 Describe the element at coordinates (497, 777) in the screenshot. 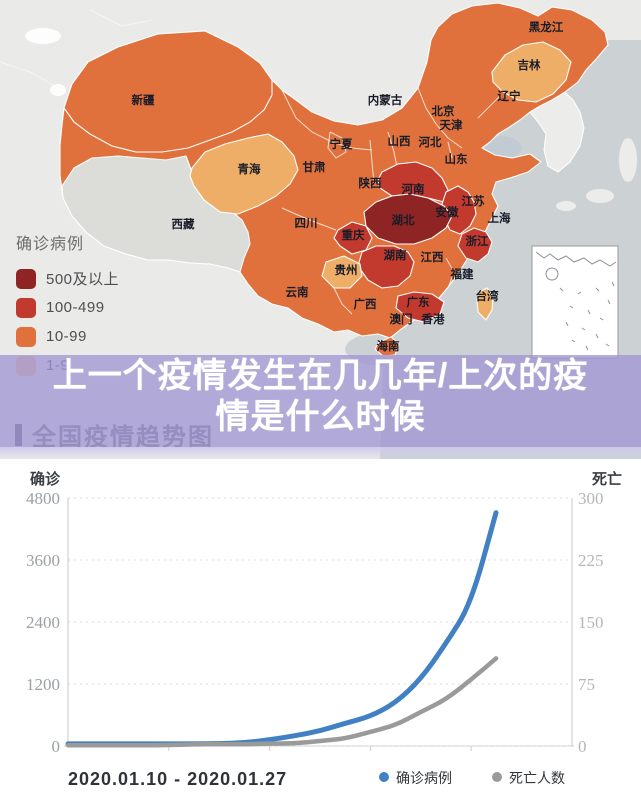

I see `legend-dot-死亡人数` at that location.